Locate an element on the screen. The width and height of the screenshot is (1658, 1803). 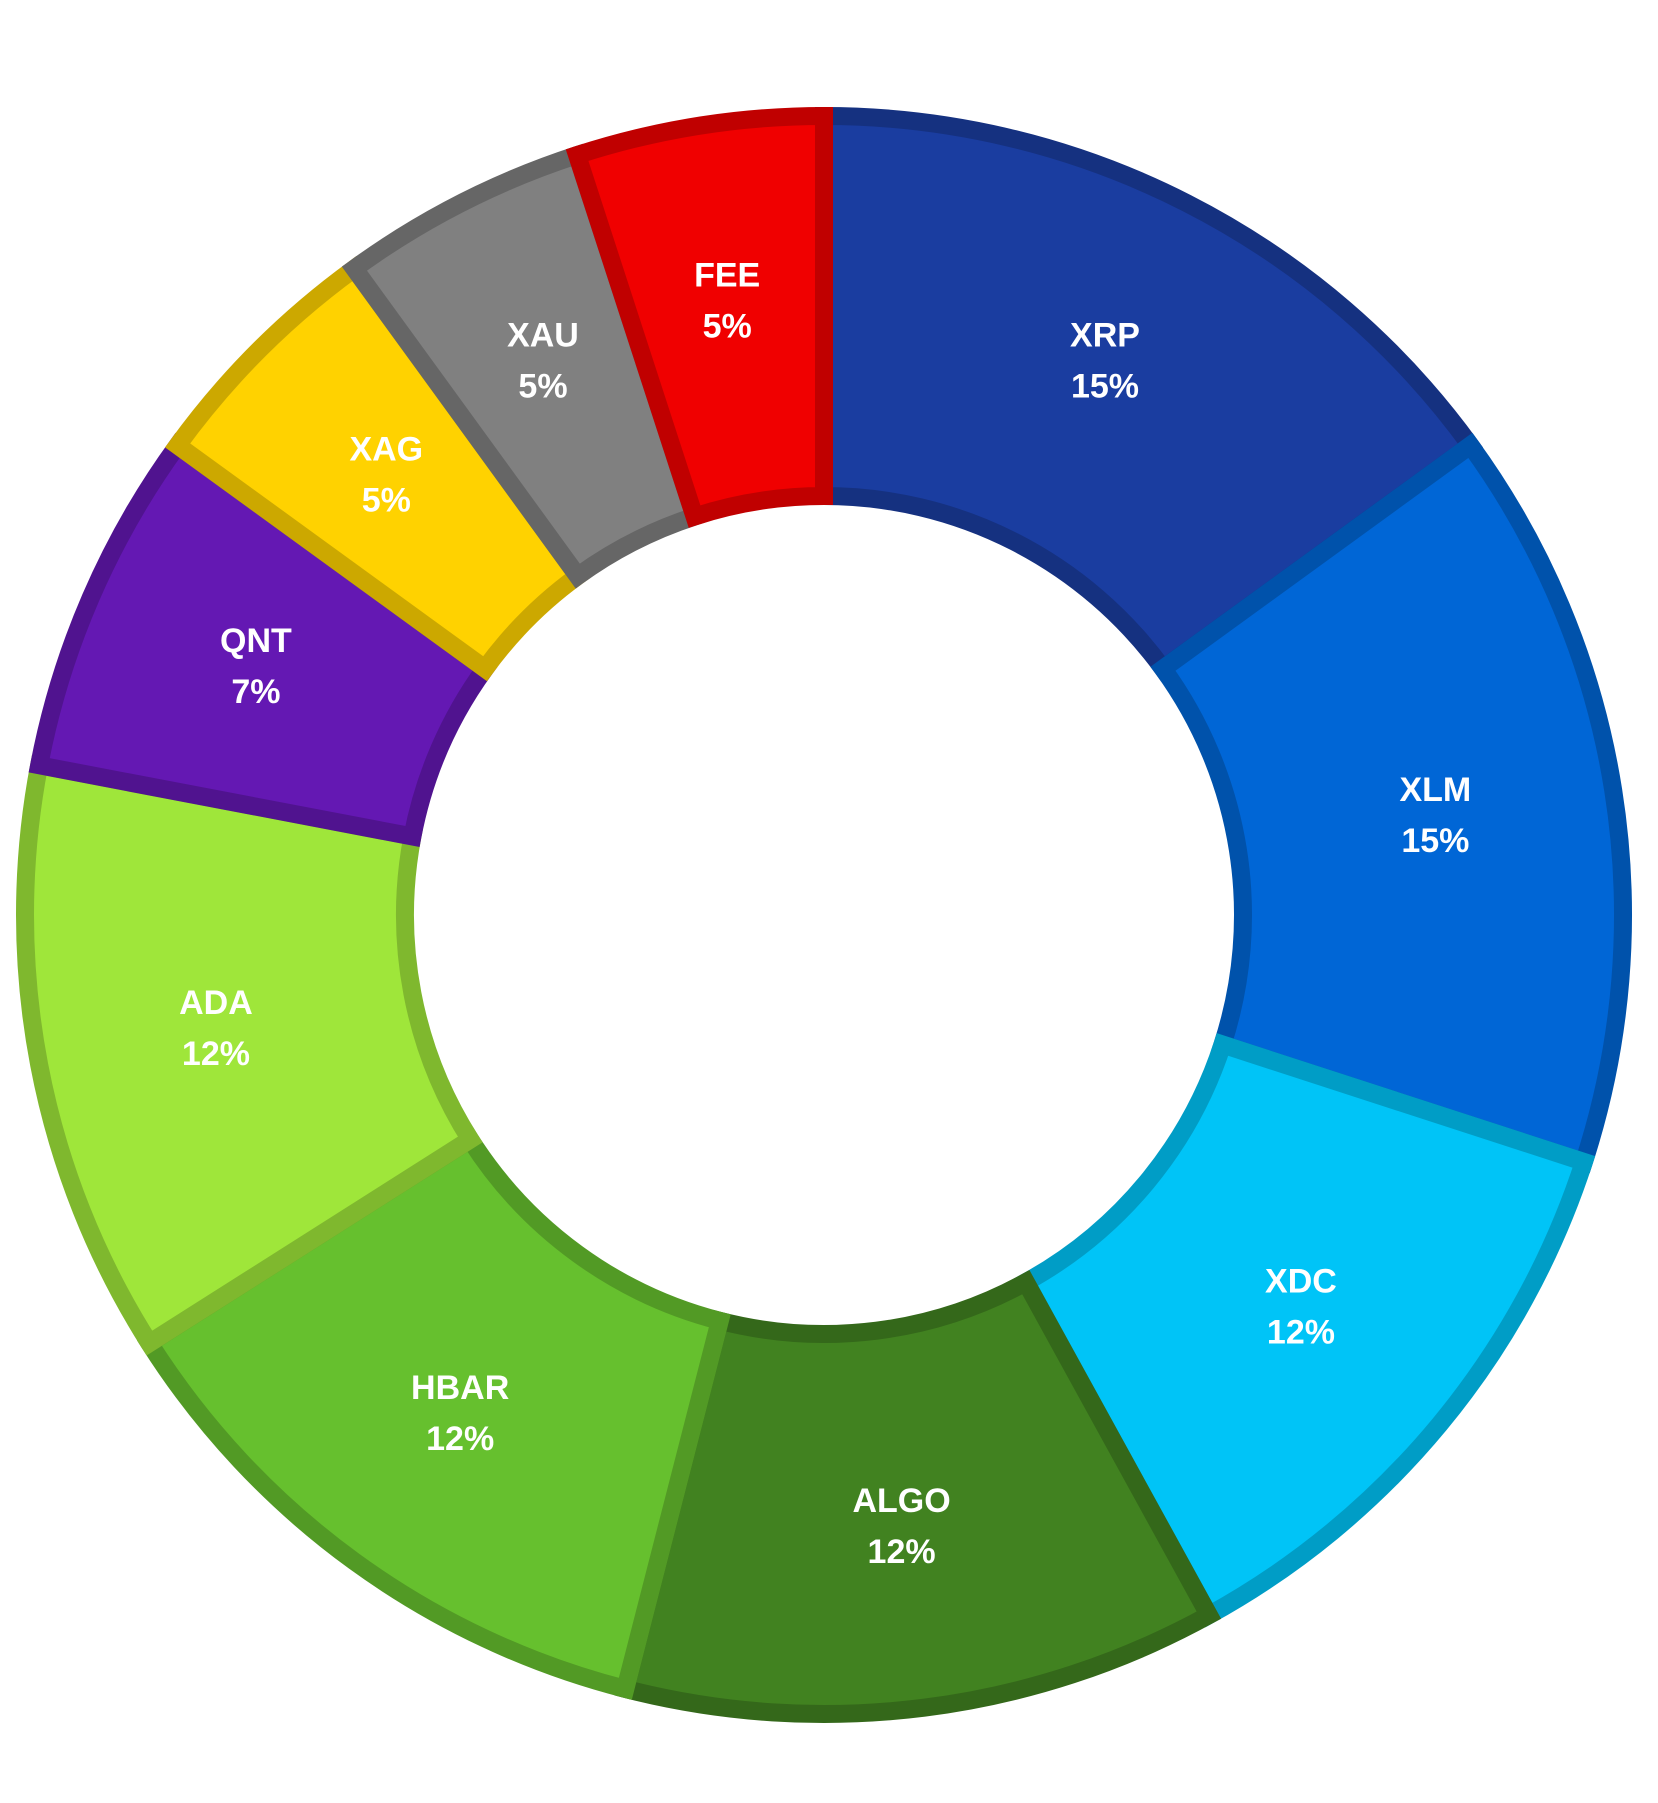
slice-name: FEE is located at coordinates (727, 276).